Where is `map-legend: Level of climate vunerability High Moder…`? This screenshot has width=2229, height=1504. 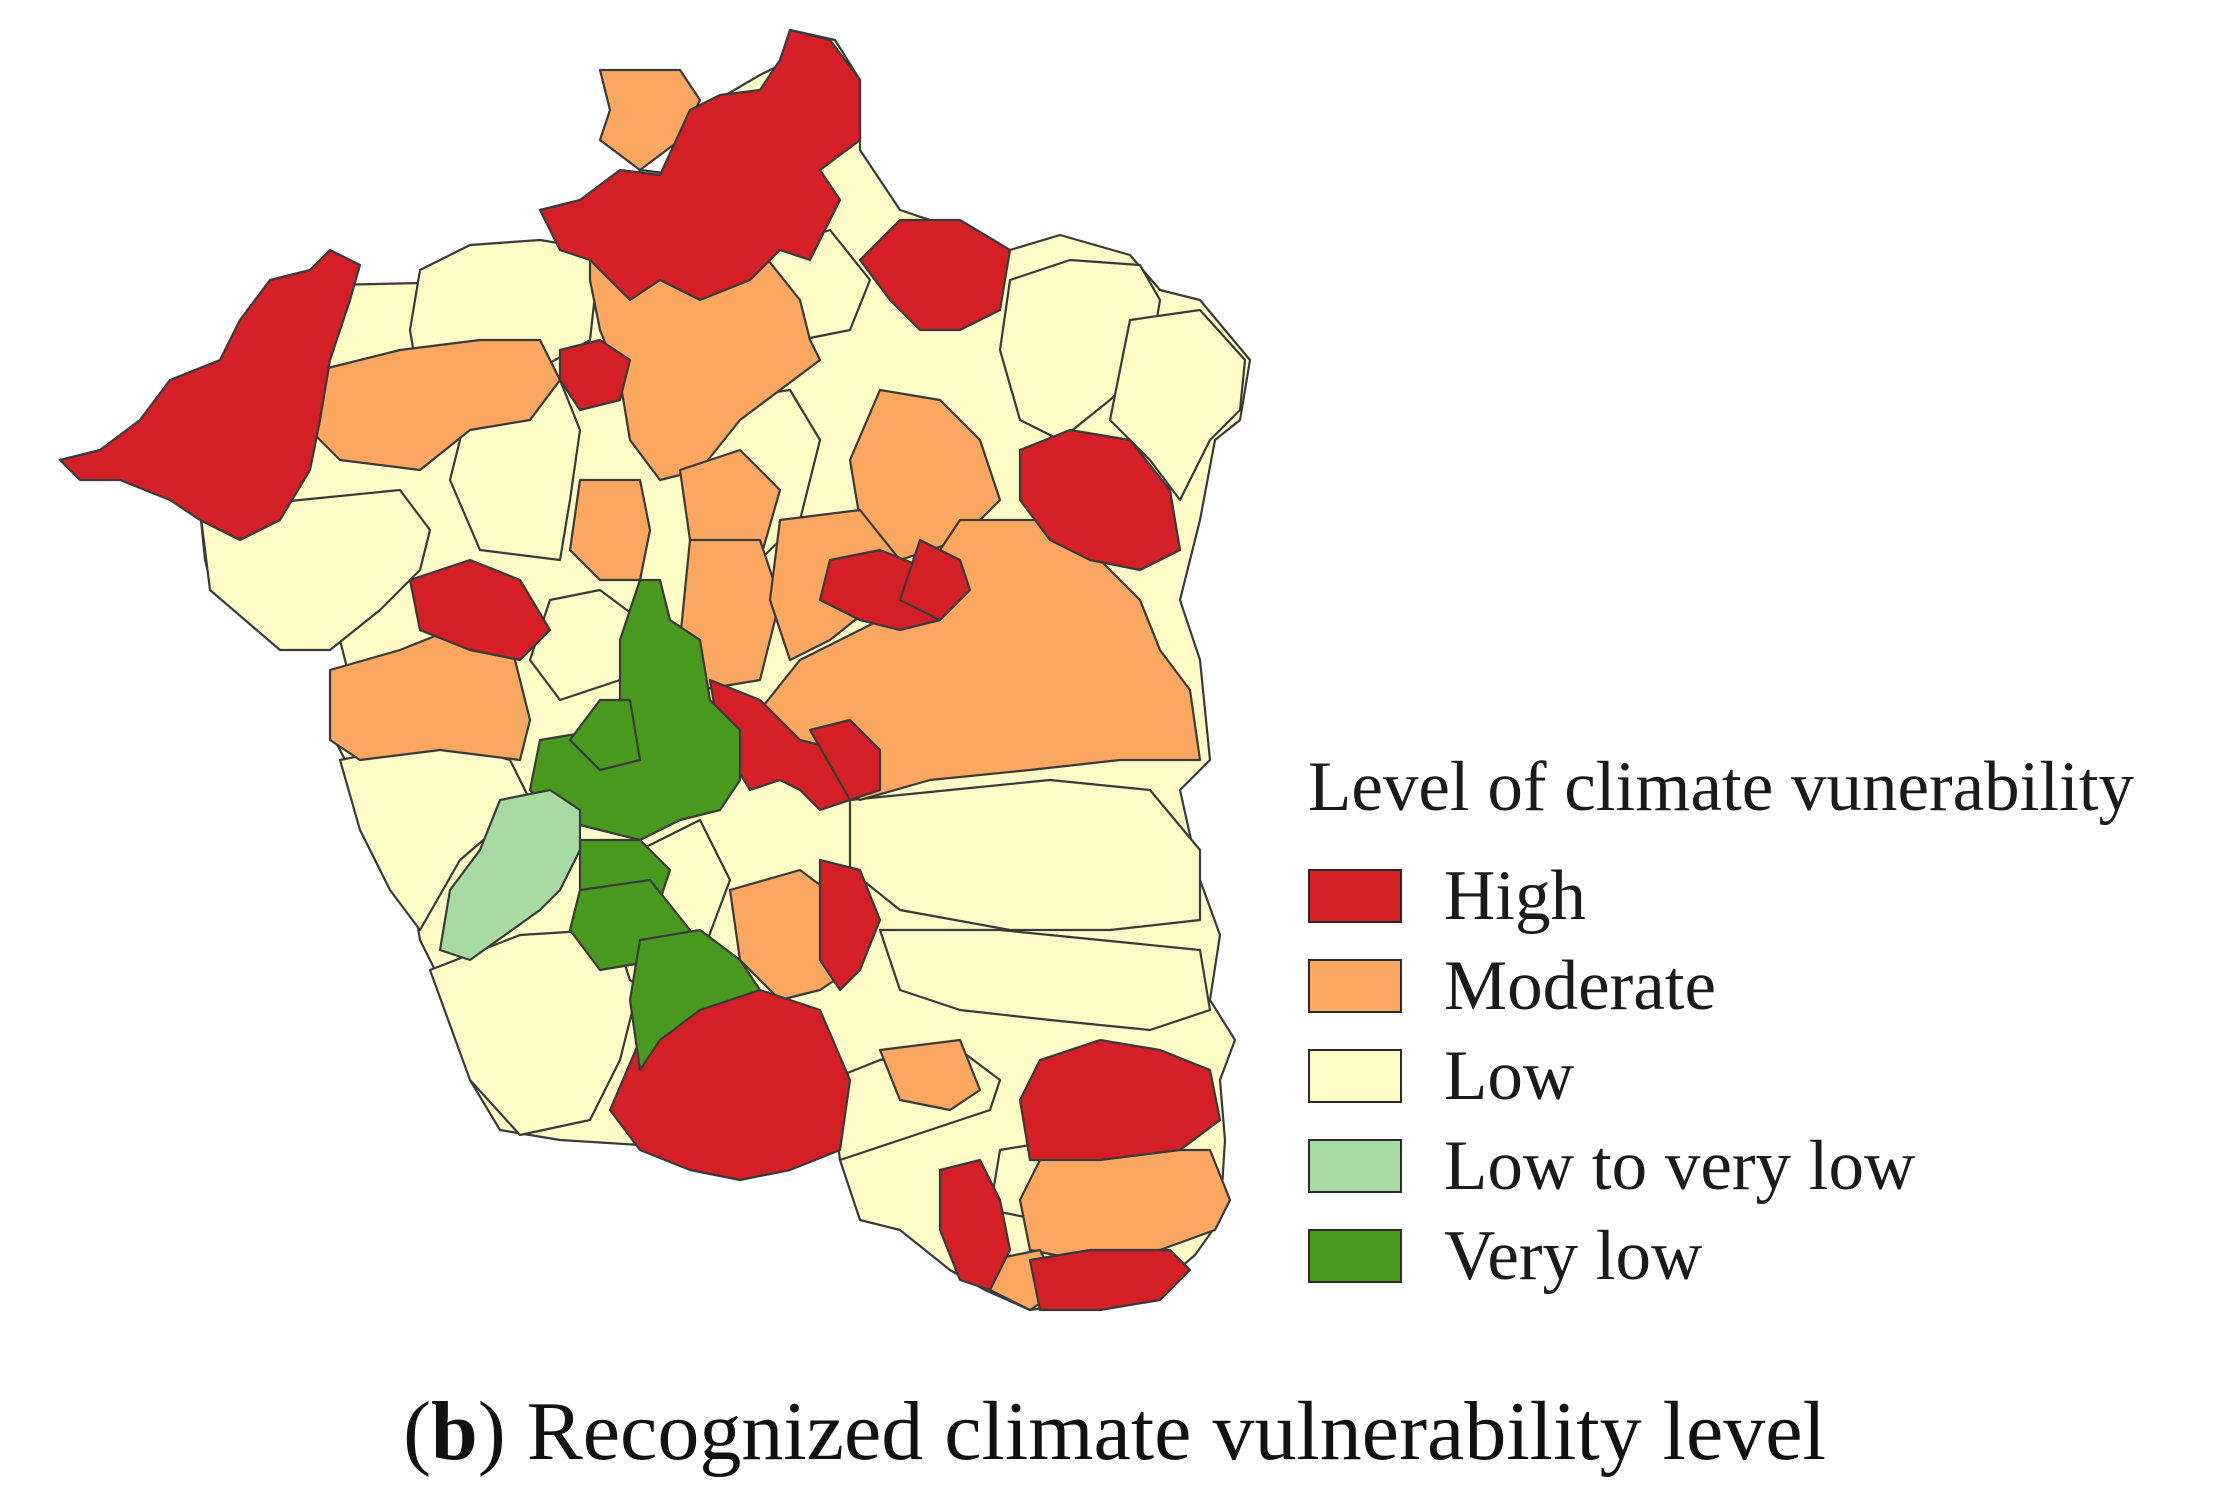
map-legend: Level of climate vunerability High Moder… is located at coordinates (1758, 1026).